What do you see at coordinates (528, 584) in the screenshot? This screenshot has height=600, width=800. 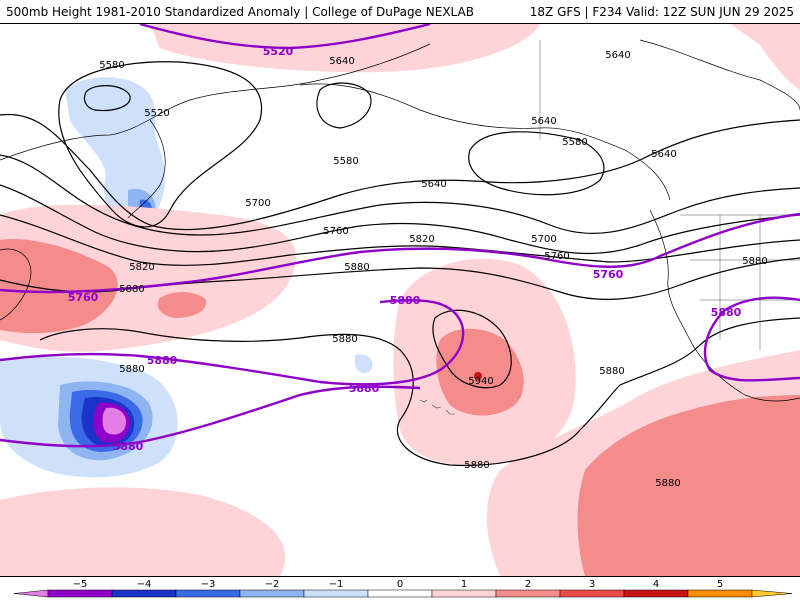 I see `colorbar-tick-label: 2` at bounding box center [528, 584].